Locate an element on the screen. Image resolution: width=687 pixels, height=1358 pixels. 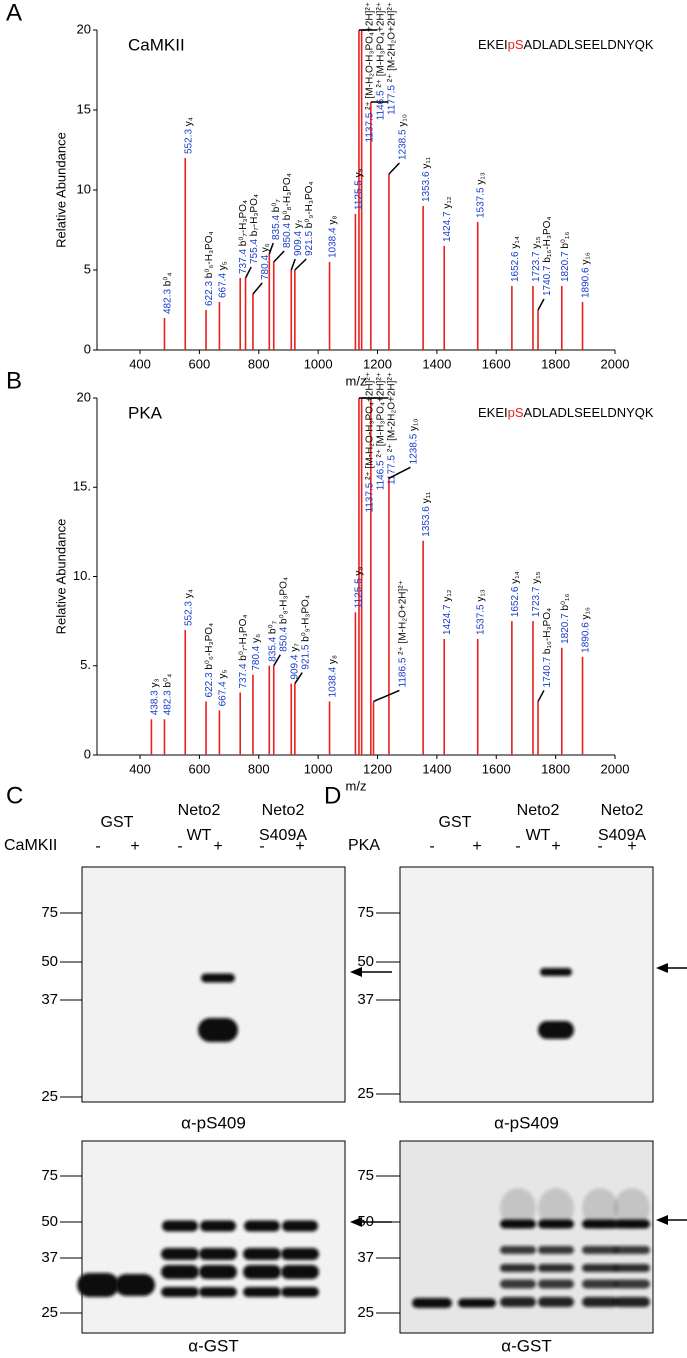
chart-title: PKA is located at coordinates (145, 412).